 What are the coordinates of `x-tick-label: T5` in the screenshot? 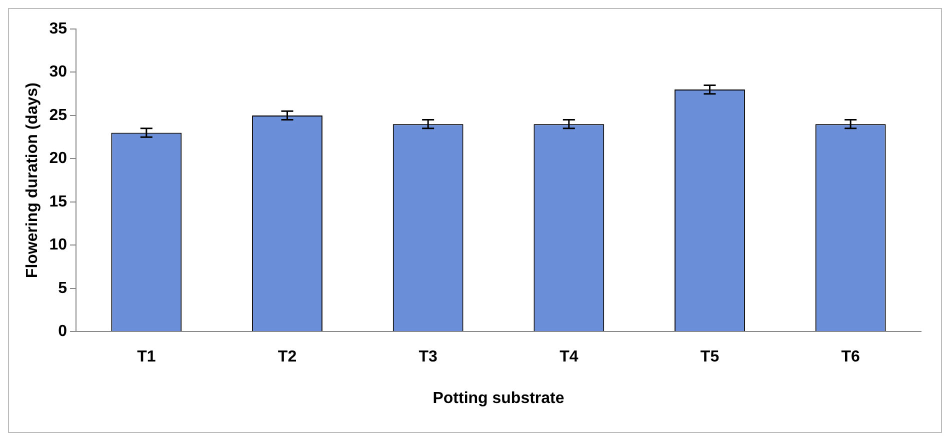 It's located at (710, 357).